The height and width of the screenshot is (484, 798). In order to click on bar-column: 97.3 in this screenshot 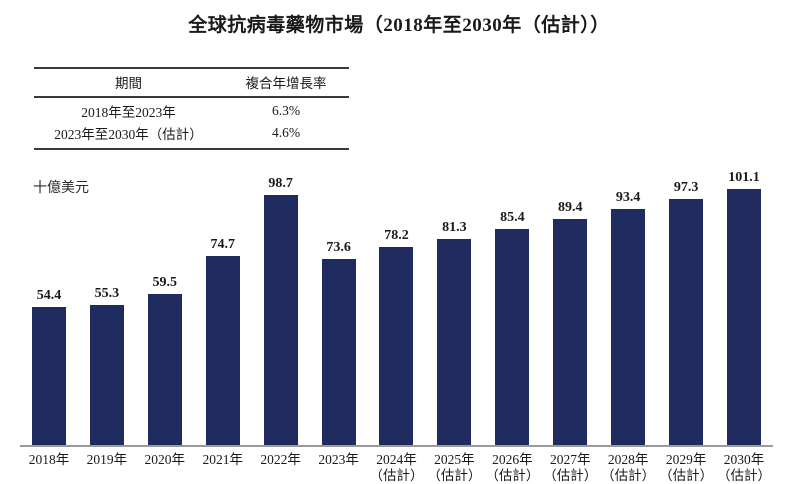, I will do `click(686, 312)`.